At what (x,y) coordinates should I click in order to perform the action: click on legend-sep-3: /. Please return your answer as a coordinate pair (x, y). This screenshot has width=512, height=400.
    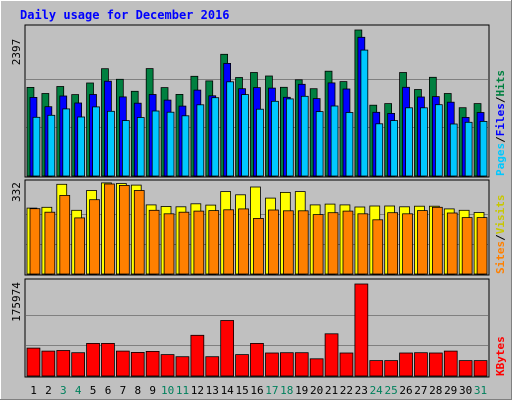
    Looking at the image, I should click on (500, 237).